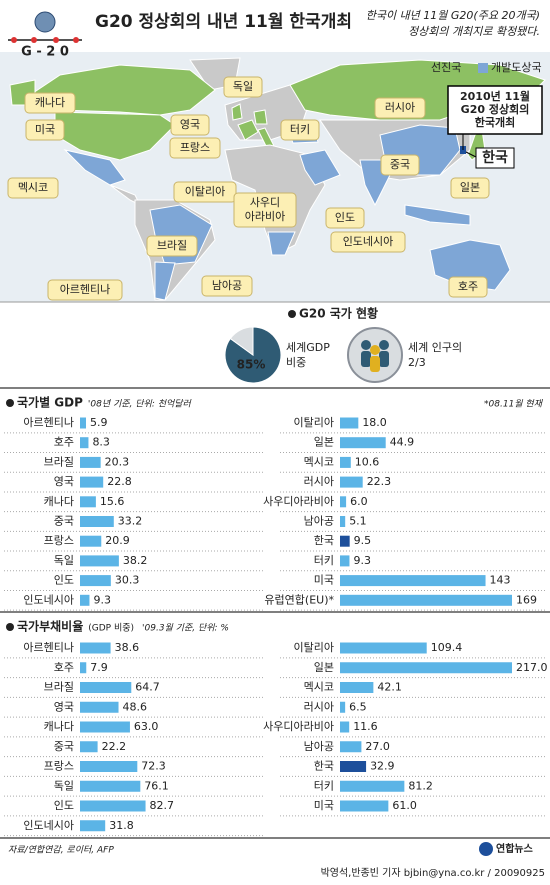  Describe the element at coordinates (45, 27) in the screenshot. I see `g20-logo` at that location.